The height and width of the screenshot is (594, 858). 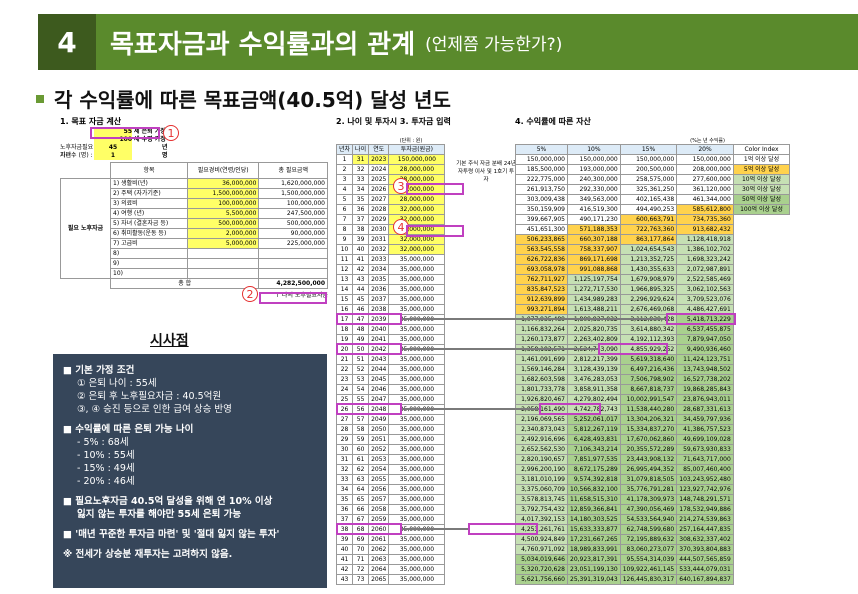 I want to click on year-index: 36, so click(x=344, y=509).